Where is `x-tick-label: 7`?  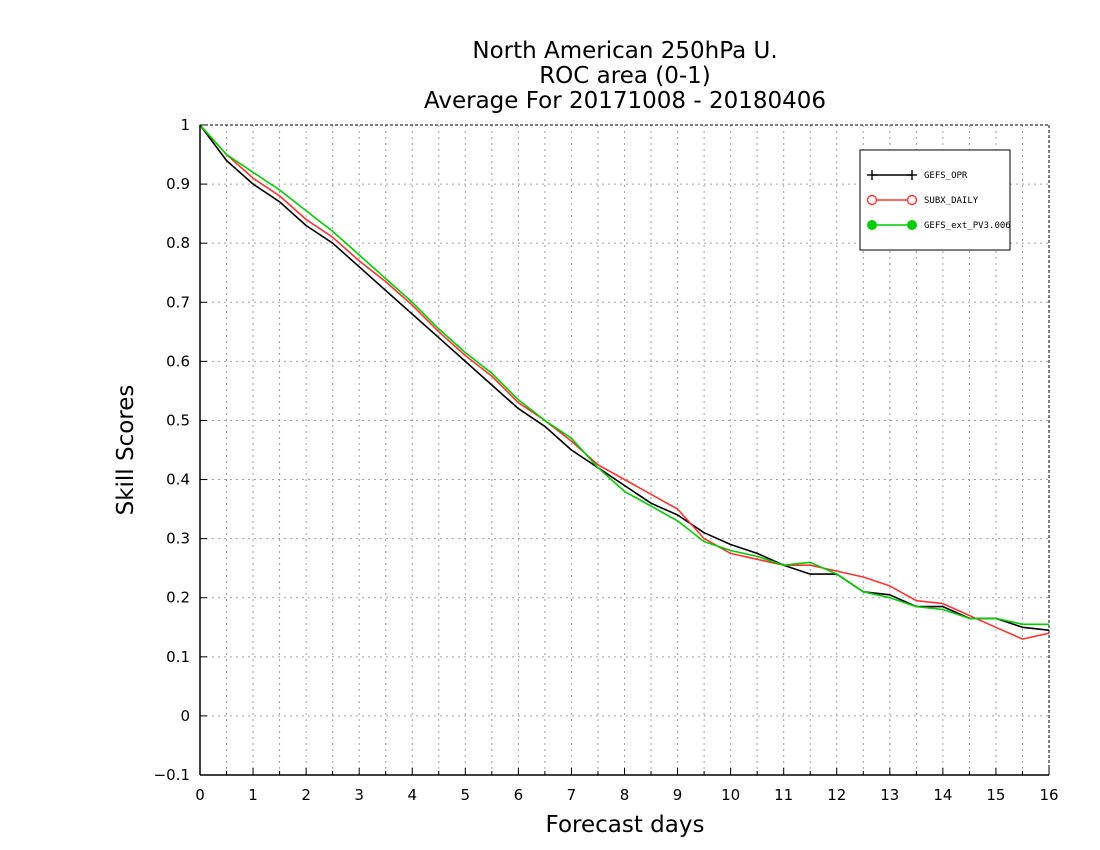
x-tick-label: 7 is located at coordinates (572, 795).